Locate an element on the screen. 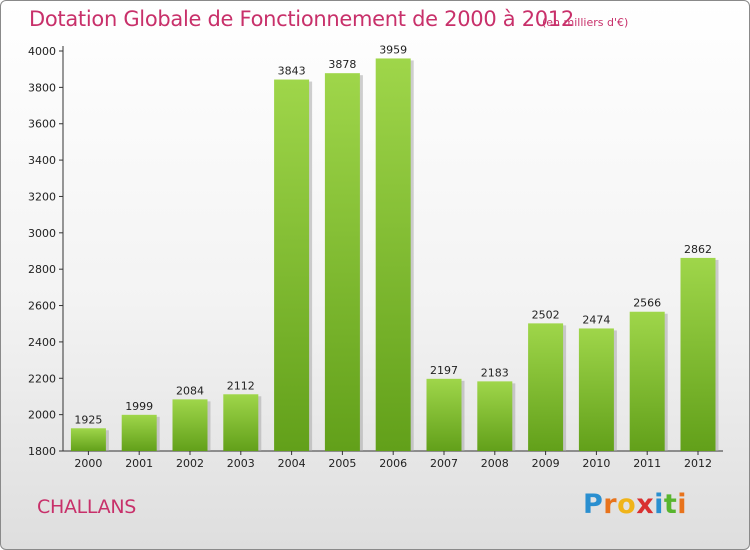  x-tick-label: 2007 is located at coordinates (444, 463).